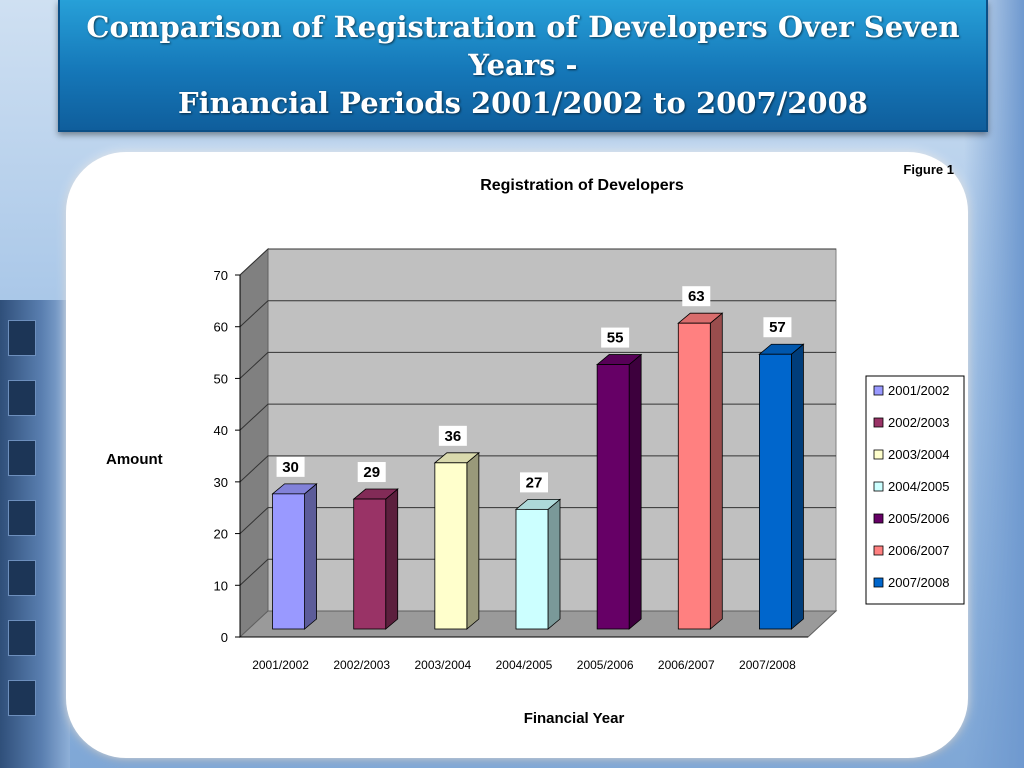 This screenshot has height=768, width=1024. Describe the element at coordinates (134, 459) in the screenshot. I see `y-axis-label: Amount` at that location.